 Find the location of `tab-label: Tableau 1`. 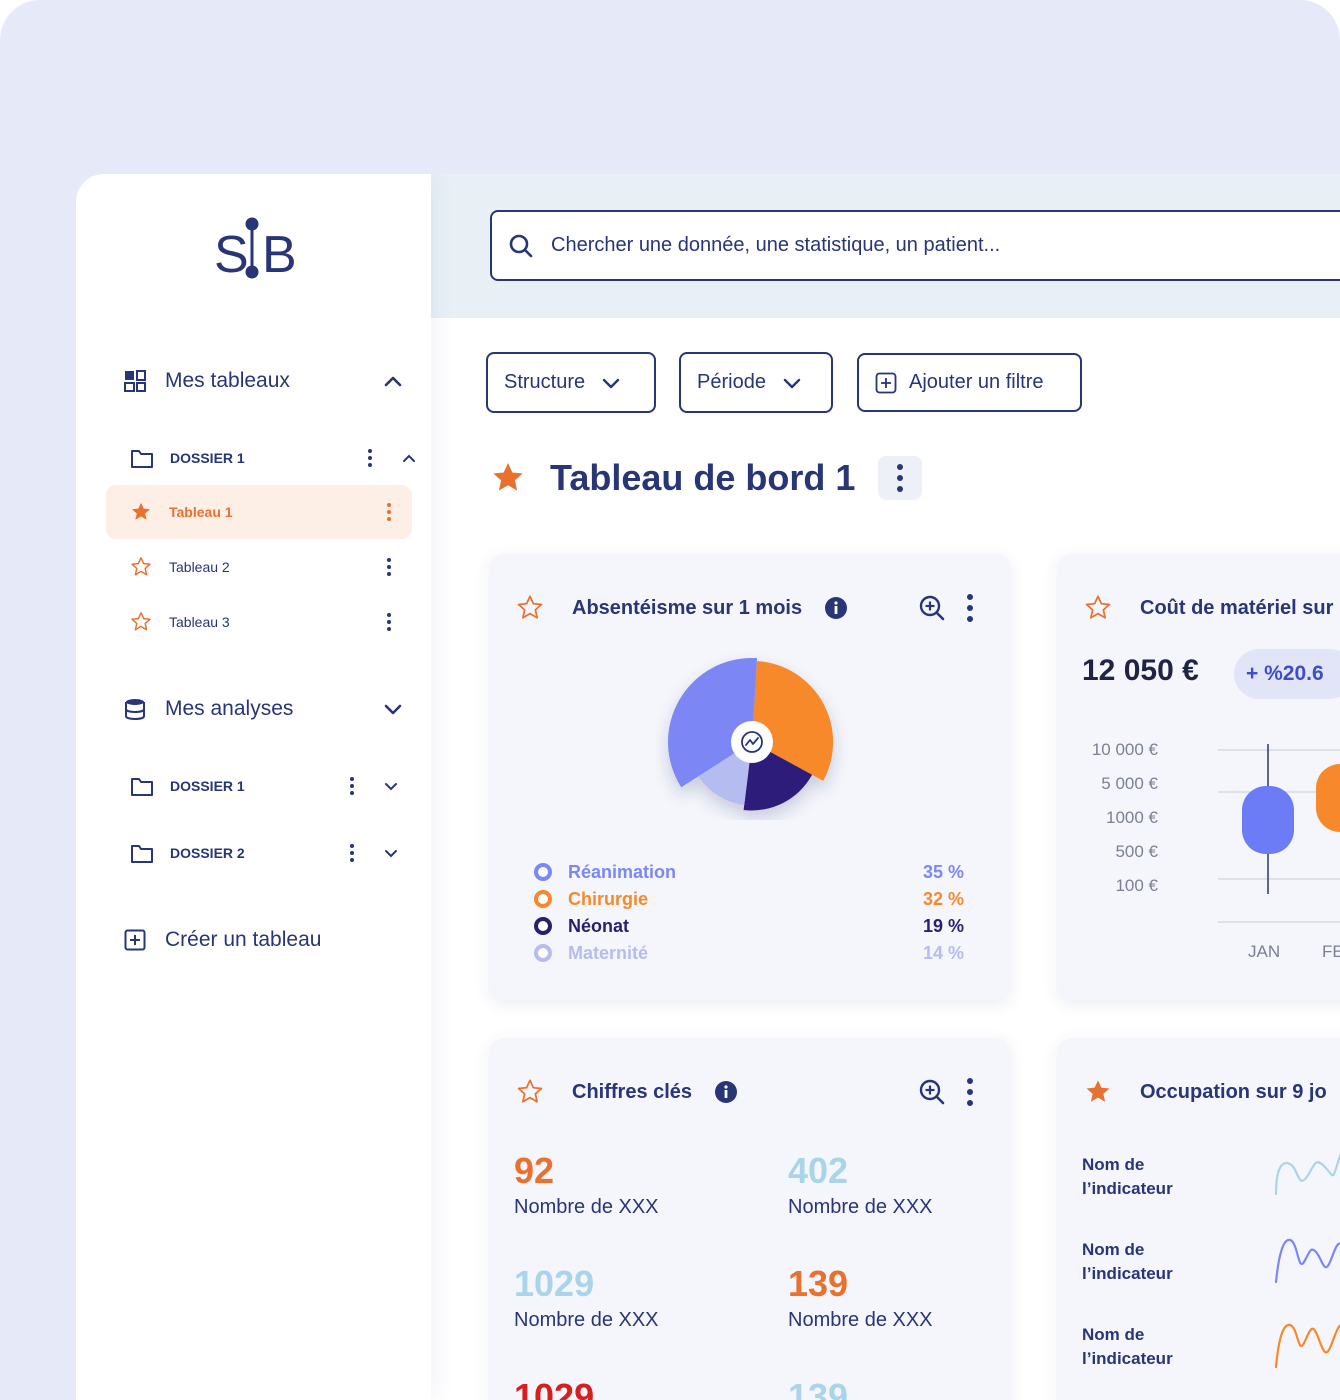

tab-label: Tableau 1 is located at coordinates (201, 512).